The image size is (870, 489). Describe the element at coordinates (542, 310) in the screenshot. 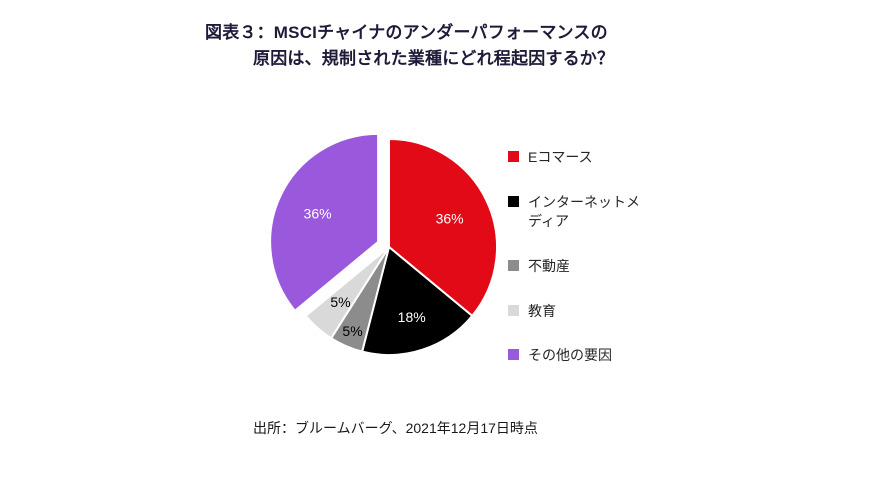

I see `legend-label-3: 教育` at that location.